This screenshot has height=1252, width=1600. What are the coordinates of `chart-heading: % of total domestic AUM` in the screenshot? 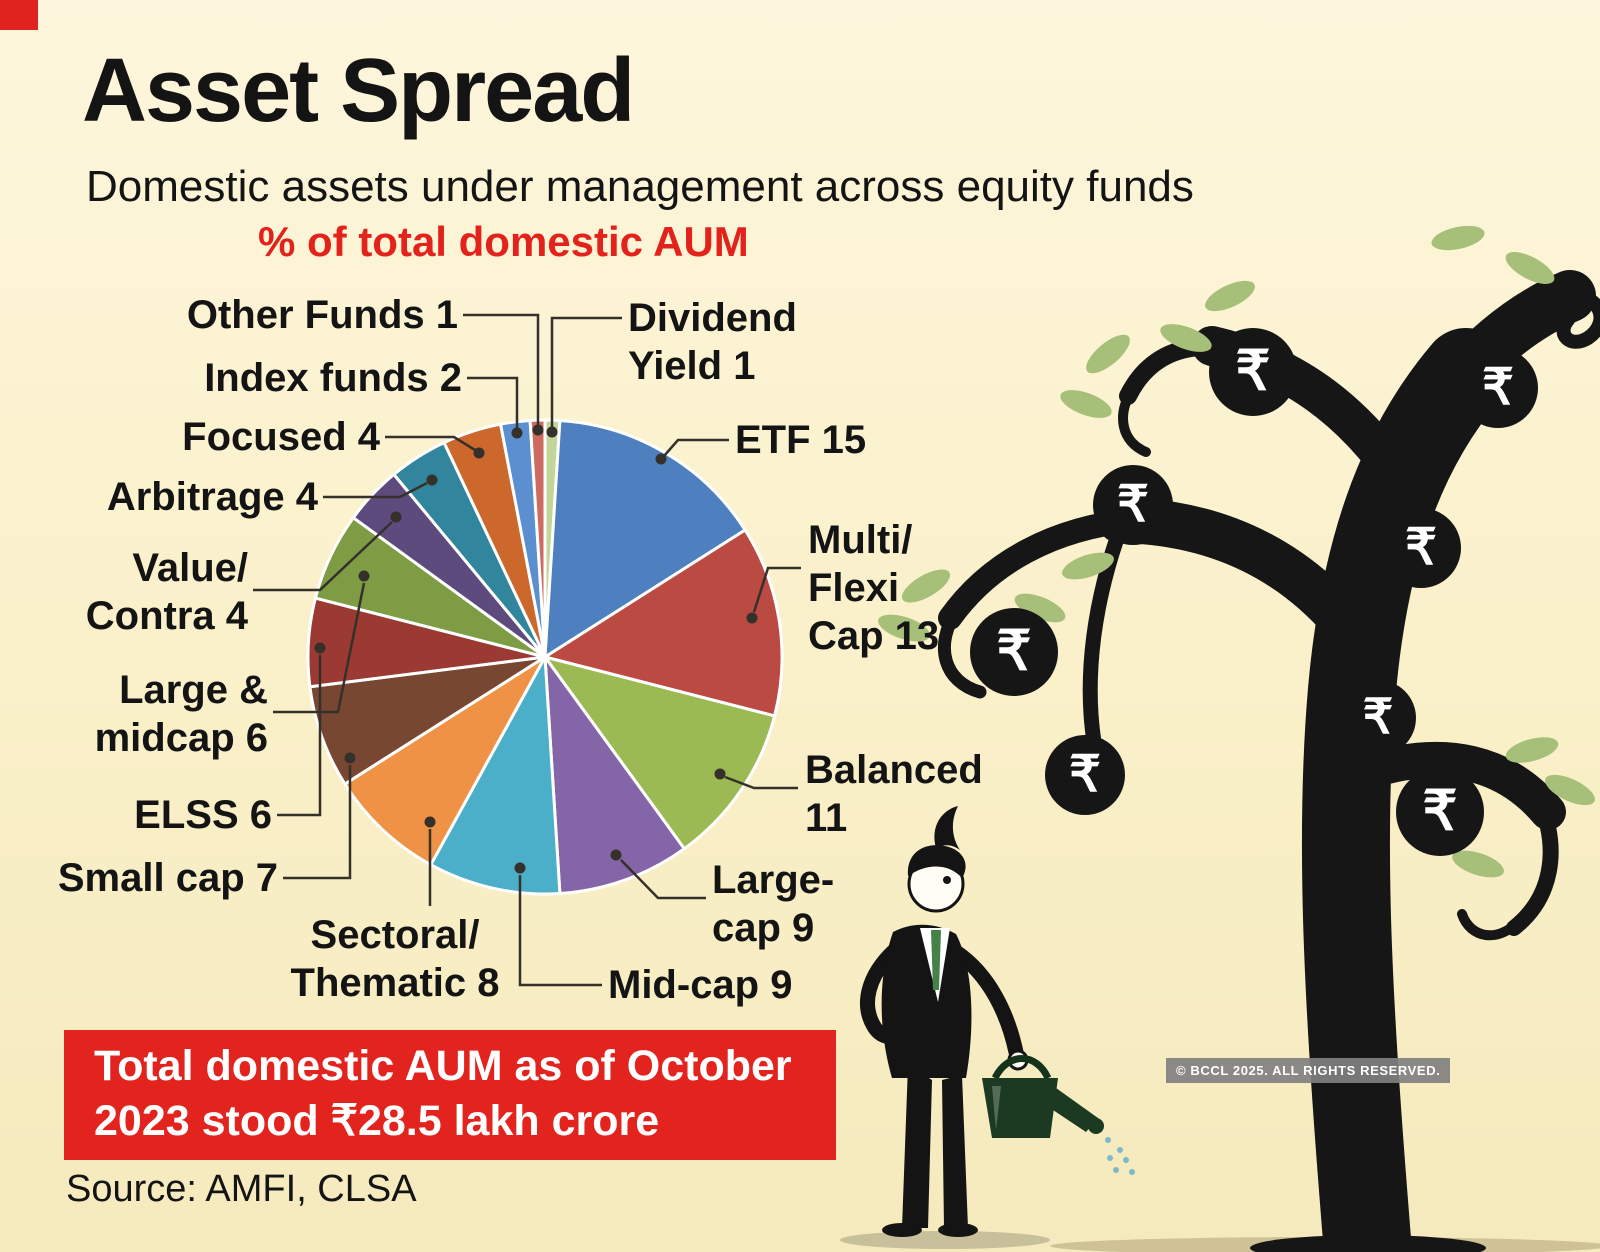 It's located at (503, 241).